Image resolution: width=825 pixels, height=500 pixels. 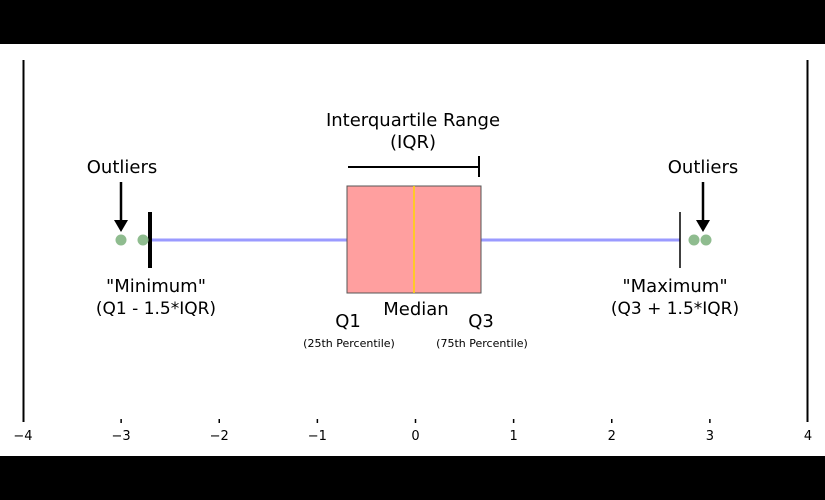 I want to click on q3-label: Q3, so click(x=481, y=321).